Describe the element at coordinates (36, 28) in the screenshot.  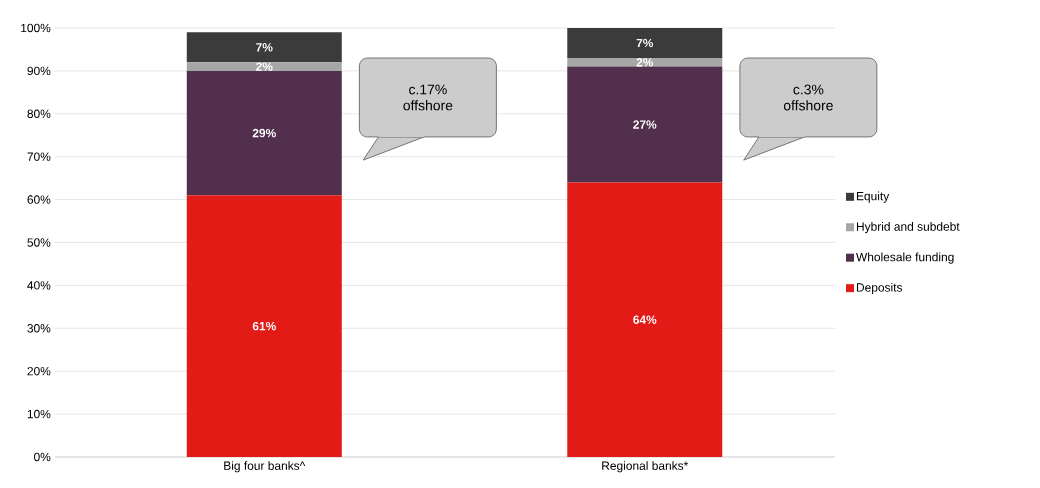
I see `y-tick-label: 100%` at that location.